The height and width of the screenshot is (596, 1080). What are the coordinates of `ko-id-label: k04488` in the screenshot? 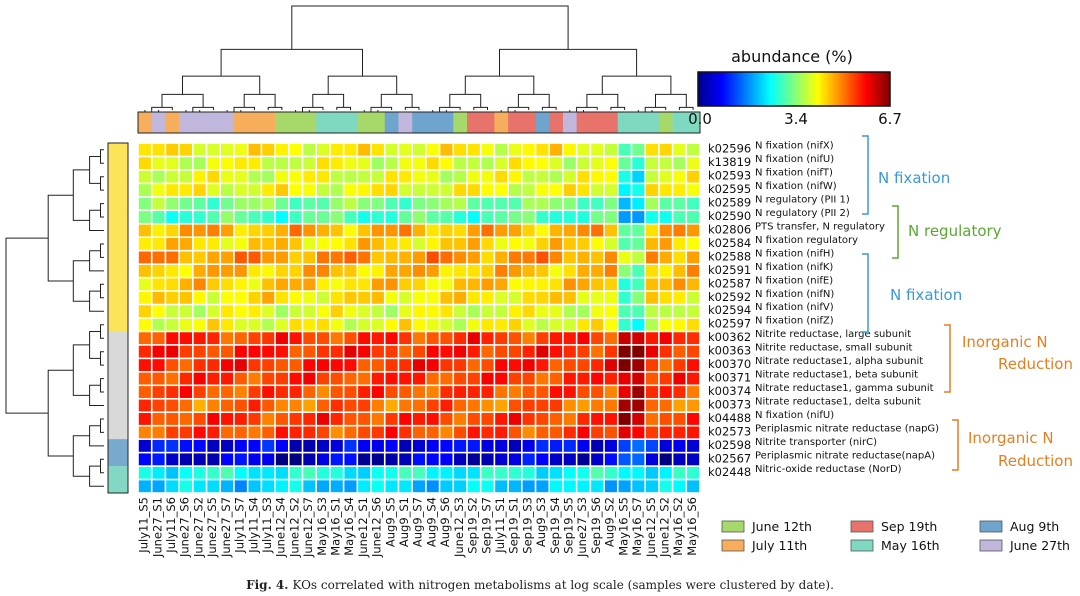 It's located at (729, 418).